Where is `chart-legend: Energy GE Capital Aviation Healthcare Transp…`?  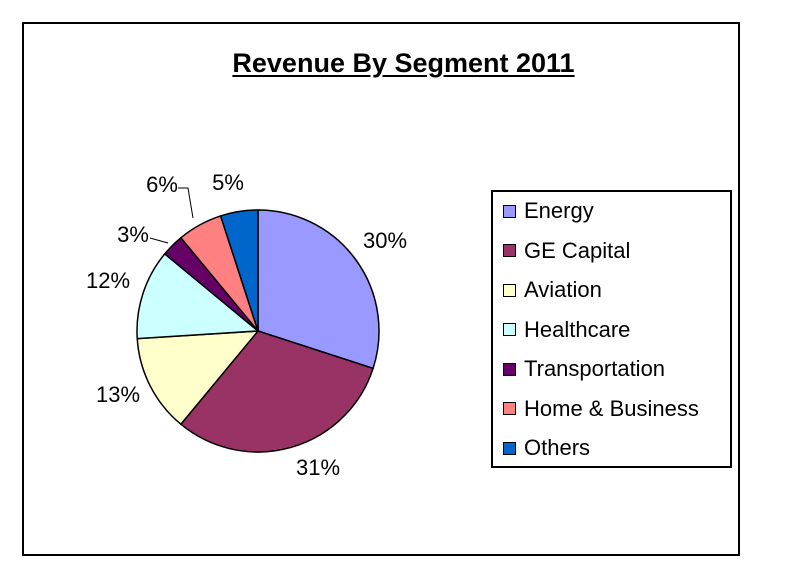 chart-legend: Energy GE Capital Aviation Healthcare Transp… is located at coordinates (611, 329).